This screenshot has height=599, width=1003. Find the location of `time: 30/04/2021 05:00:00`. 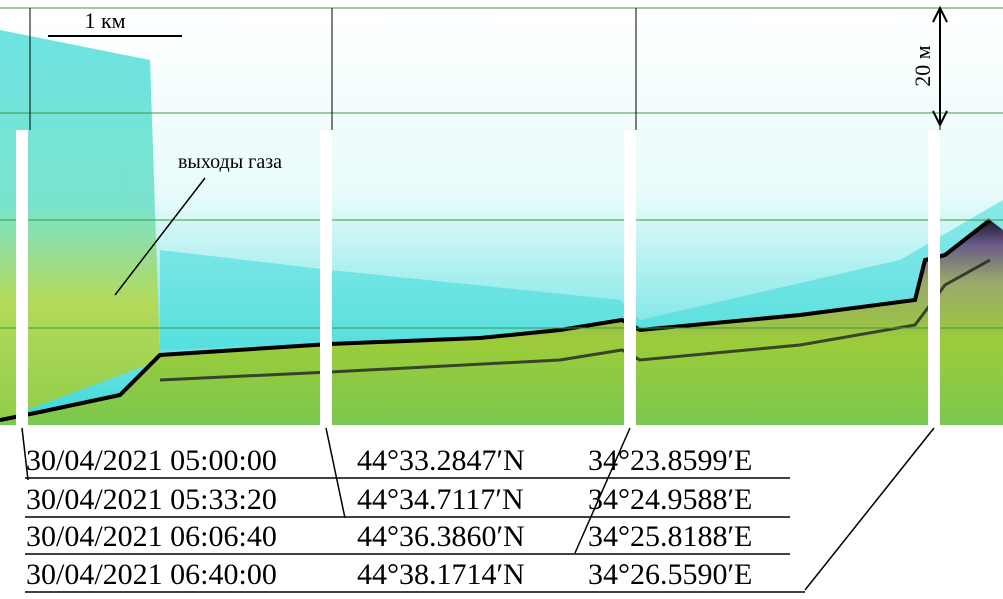

time: 30/04/2021 05:00:00 is located at coordinates (151, 460).